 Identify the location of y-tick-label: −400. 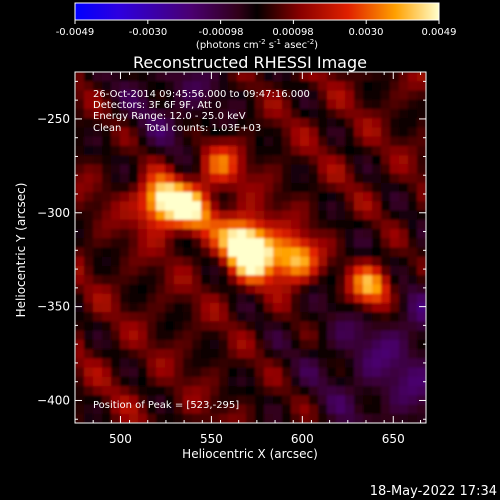
(53, 400).